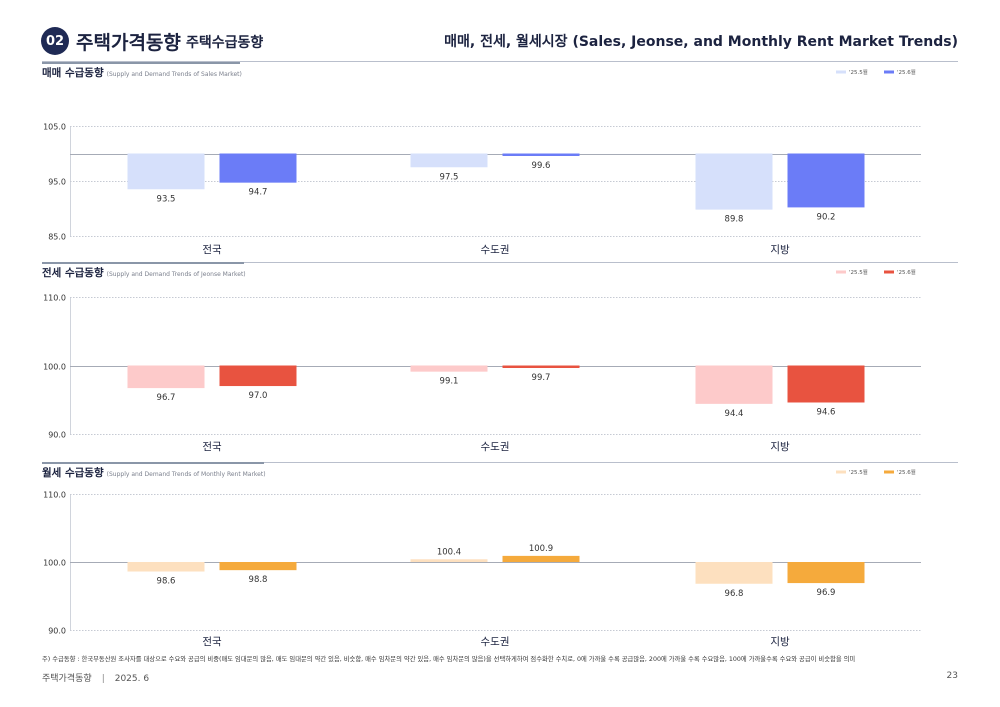 This screenshot has height=707, width=1000. Describe the element at coordinates (128, 43) in the screenshot. I see `section-title: 주택가격동향` at that location.